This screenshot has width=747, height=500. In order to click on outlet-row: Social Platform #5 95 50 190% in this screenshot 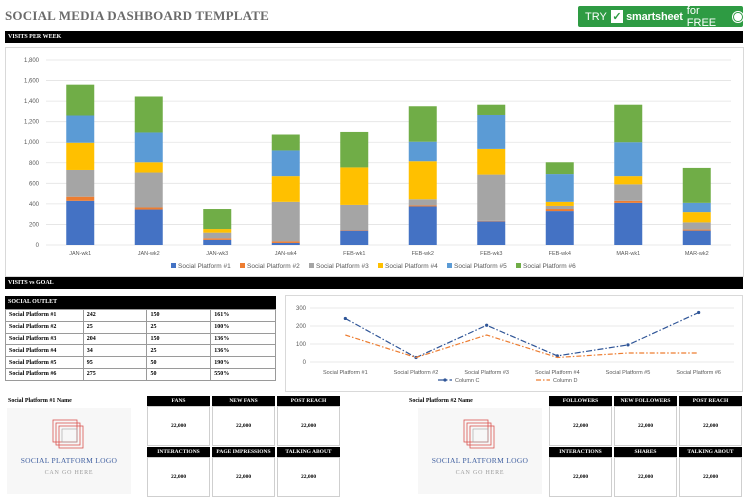, I will do `click(140, 362)`.